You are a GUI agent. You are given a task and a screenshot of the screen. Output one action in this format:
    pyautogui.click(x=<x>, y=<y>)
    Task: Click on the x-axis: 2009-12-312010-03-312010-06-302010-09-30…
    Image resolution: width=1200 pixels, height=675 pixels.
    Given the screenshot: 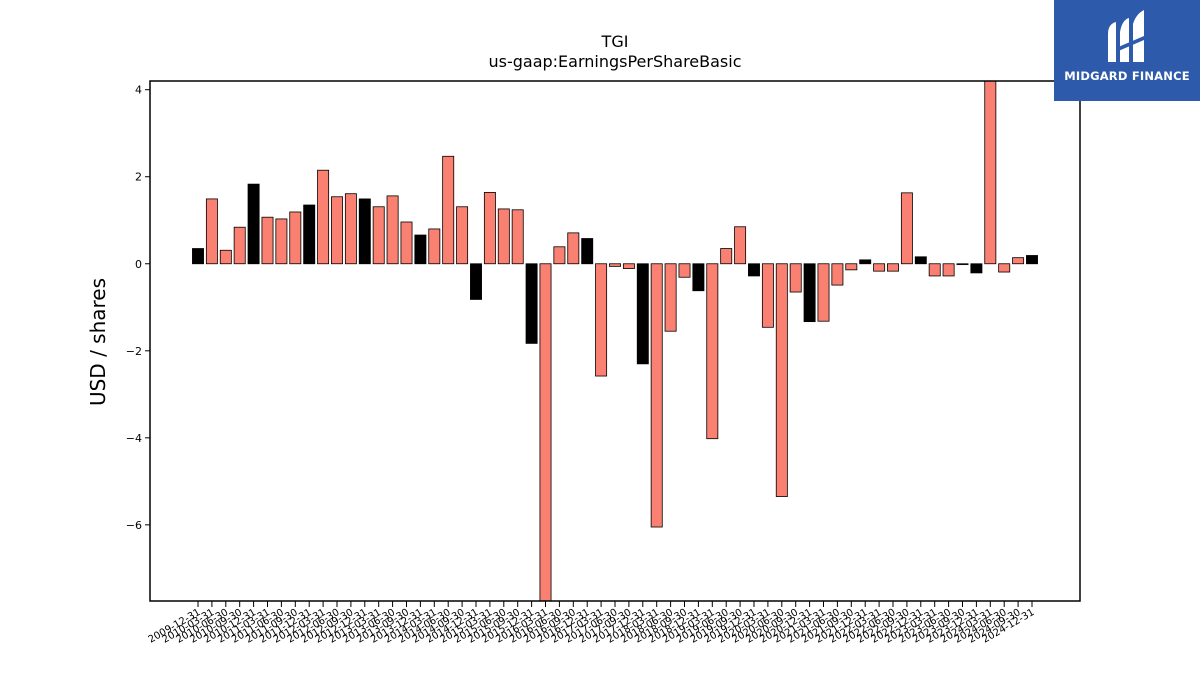 What is the action you would take?
    pyautogui.click(x=592, y=623)
    